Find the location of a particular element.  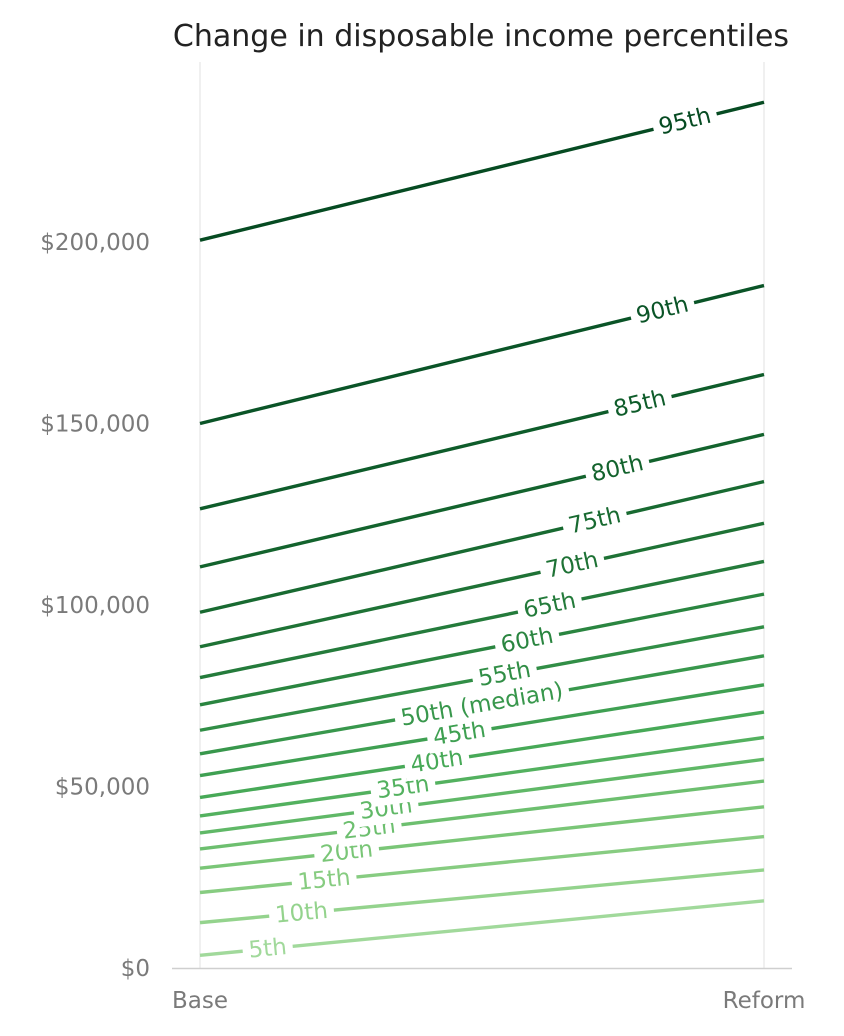

chart-title: Change in disposable income percentiles is located at coordinates (481, 36).